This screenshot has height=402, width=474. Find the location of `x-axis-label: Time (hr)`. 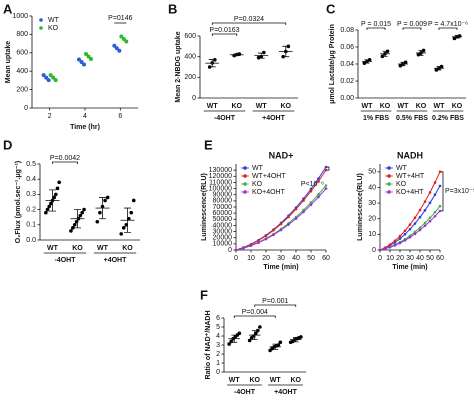

x-axis-label: Time (hr) is located at coordinates (85, 127).